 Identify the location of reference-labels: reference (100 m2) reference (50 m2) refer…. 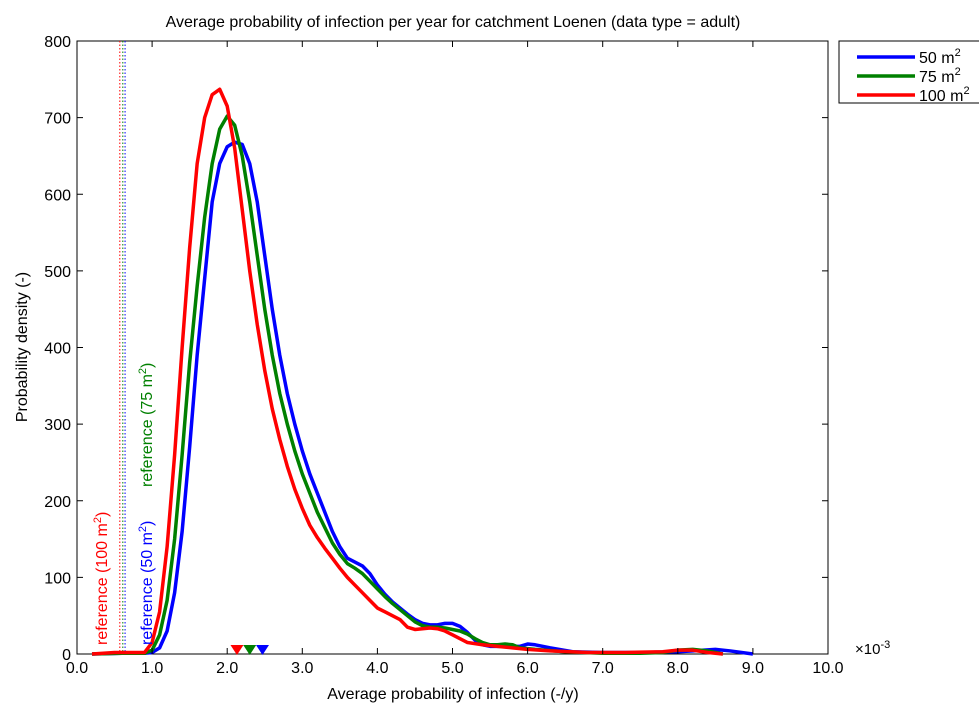
(124, 504).